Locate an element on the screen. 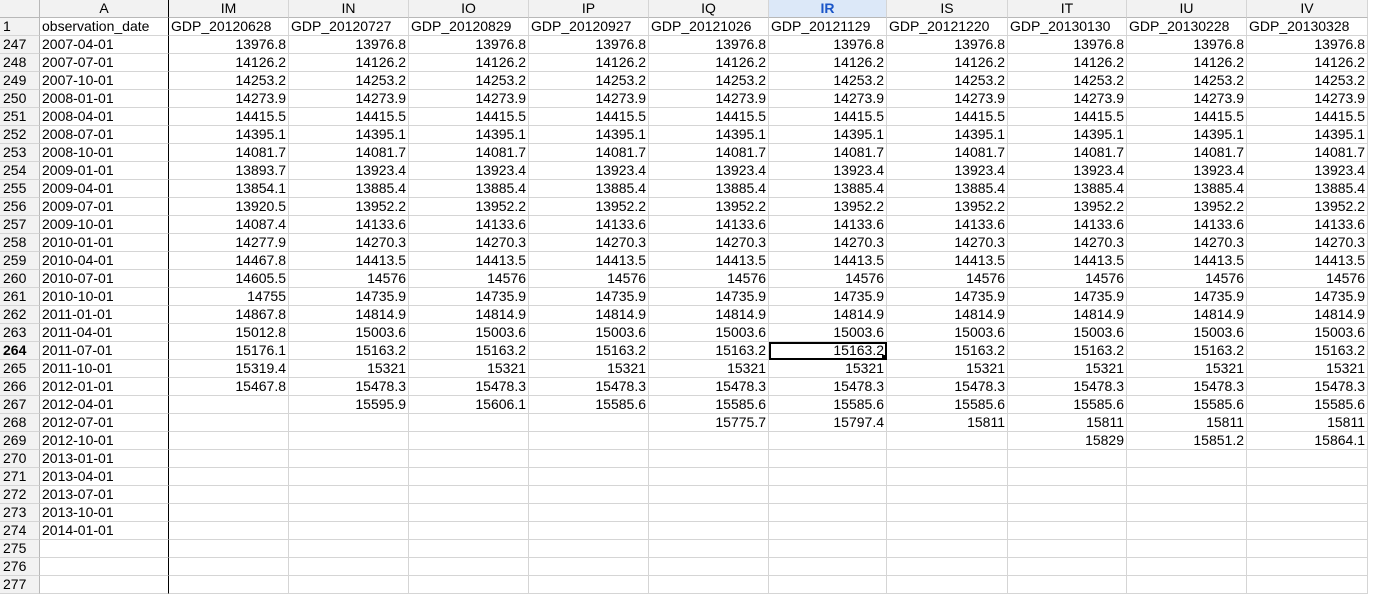 The image size is (1386, 594). row-number: 257 is located at coordinates (20, 225).